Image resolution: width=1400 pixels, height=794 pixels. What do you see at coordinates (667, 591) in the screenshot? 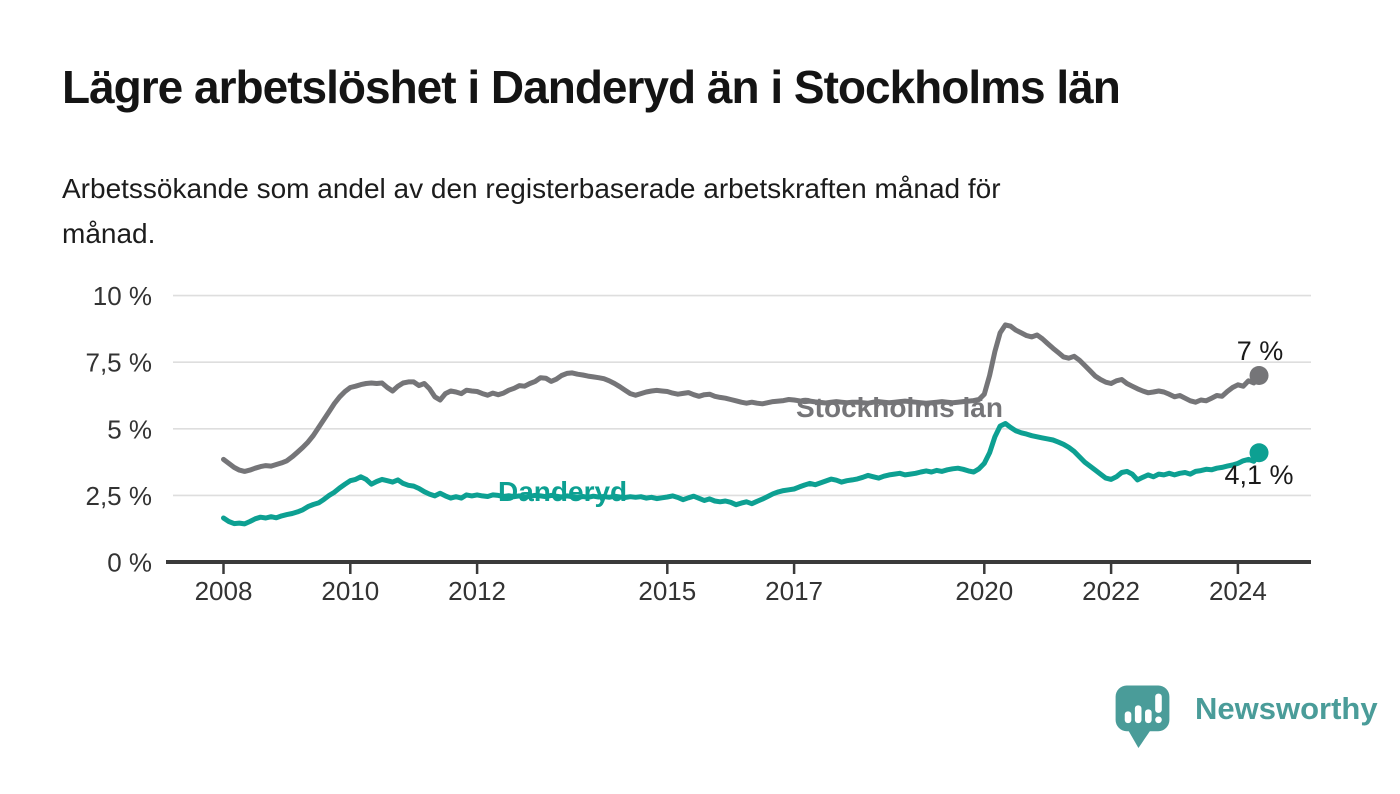
I see `x-tick-label: 2015` at bounding box center [667, 591].